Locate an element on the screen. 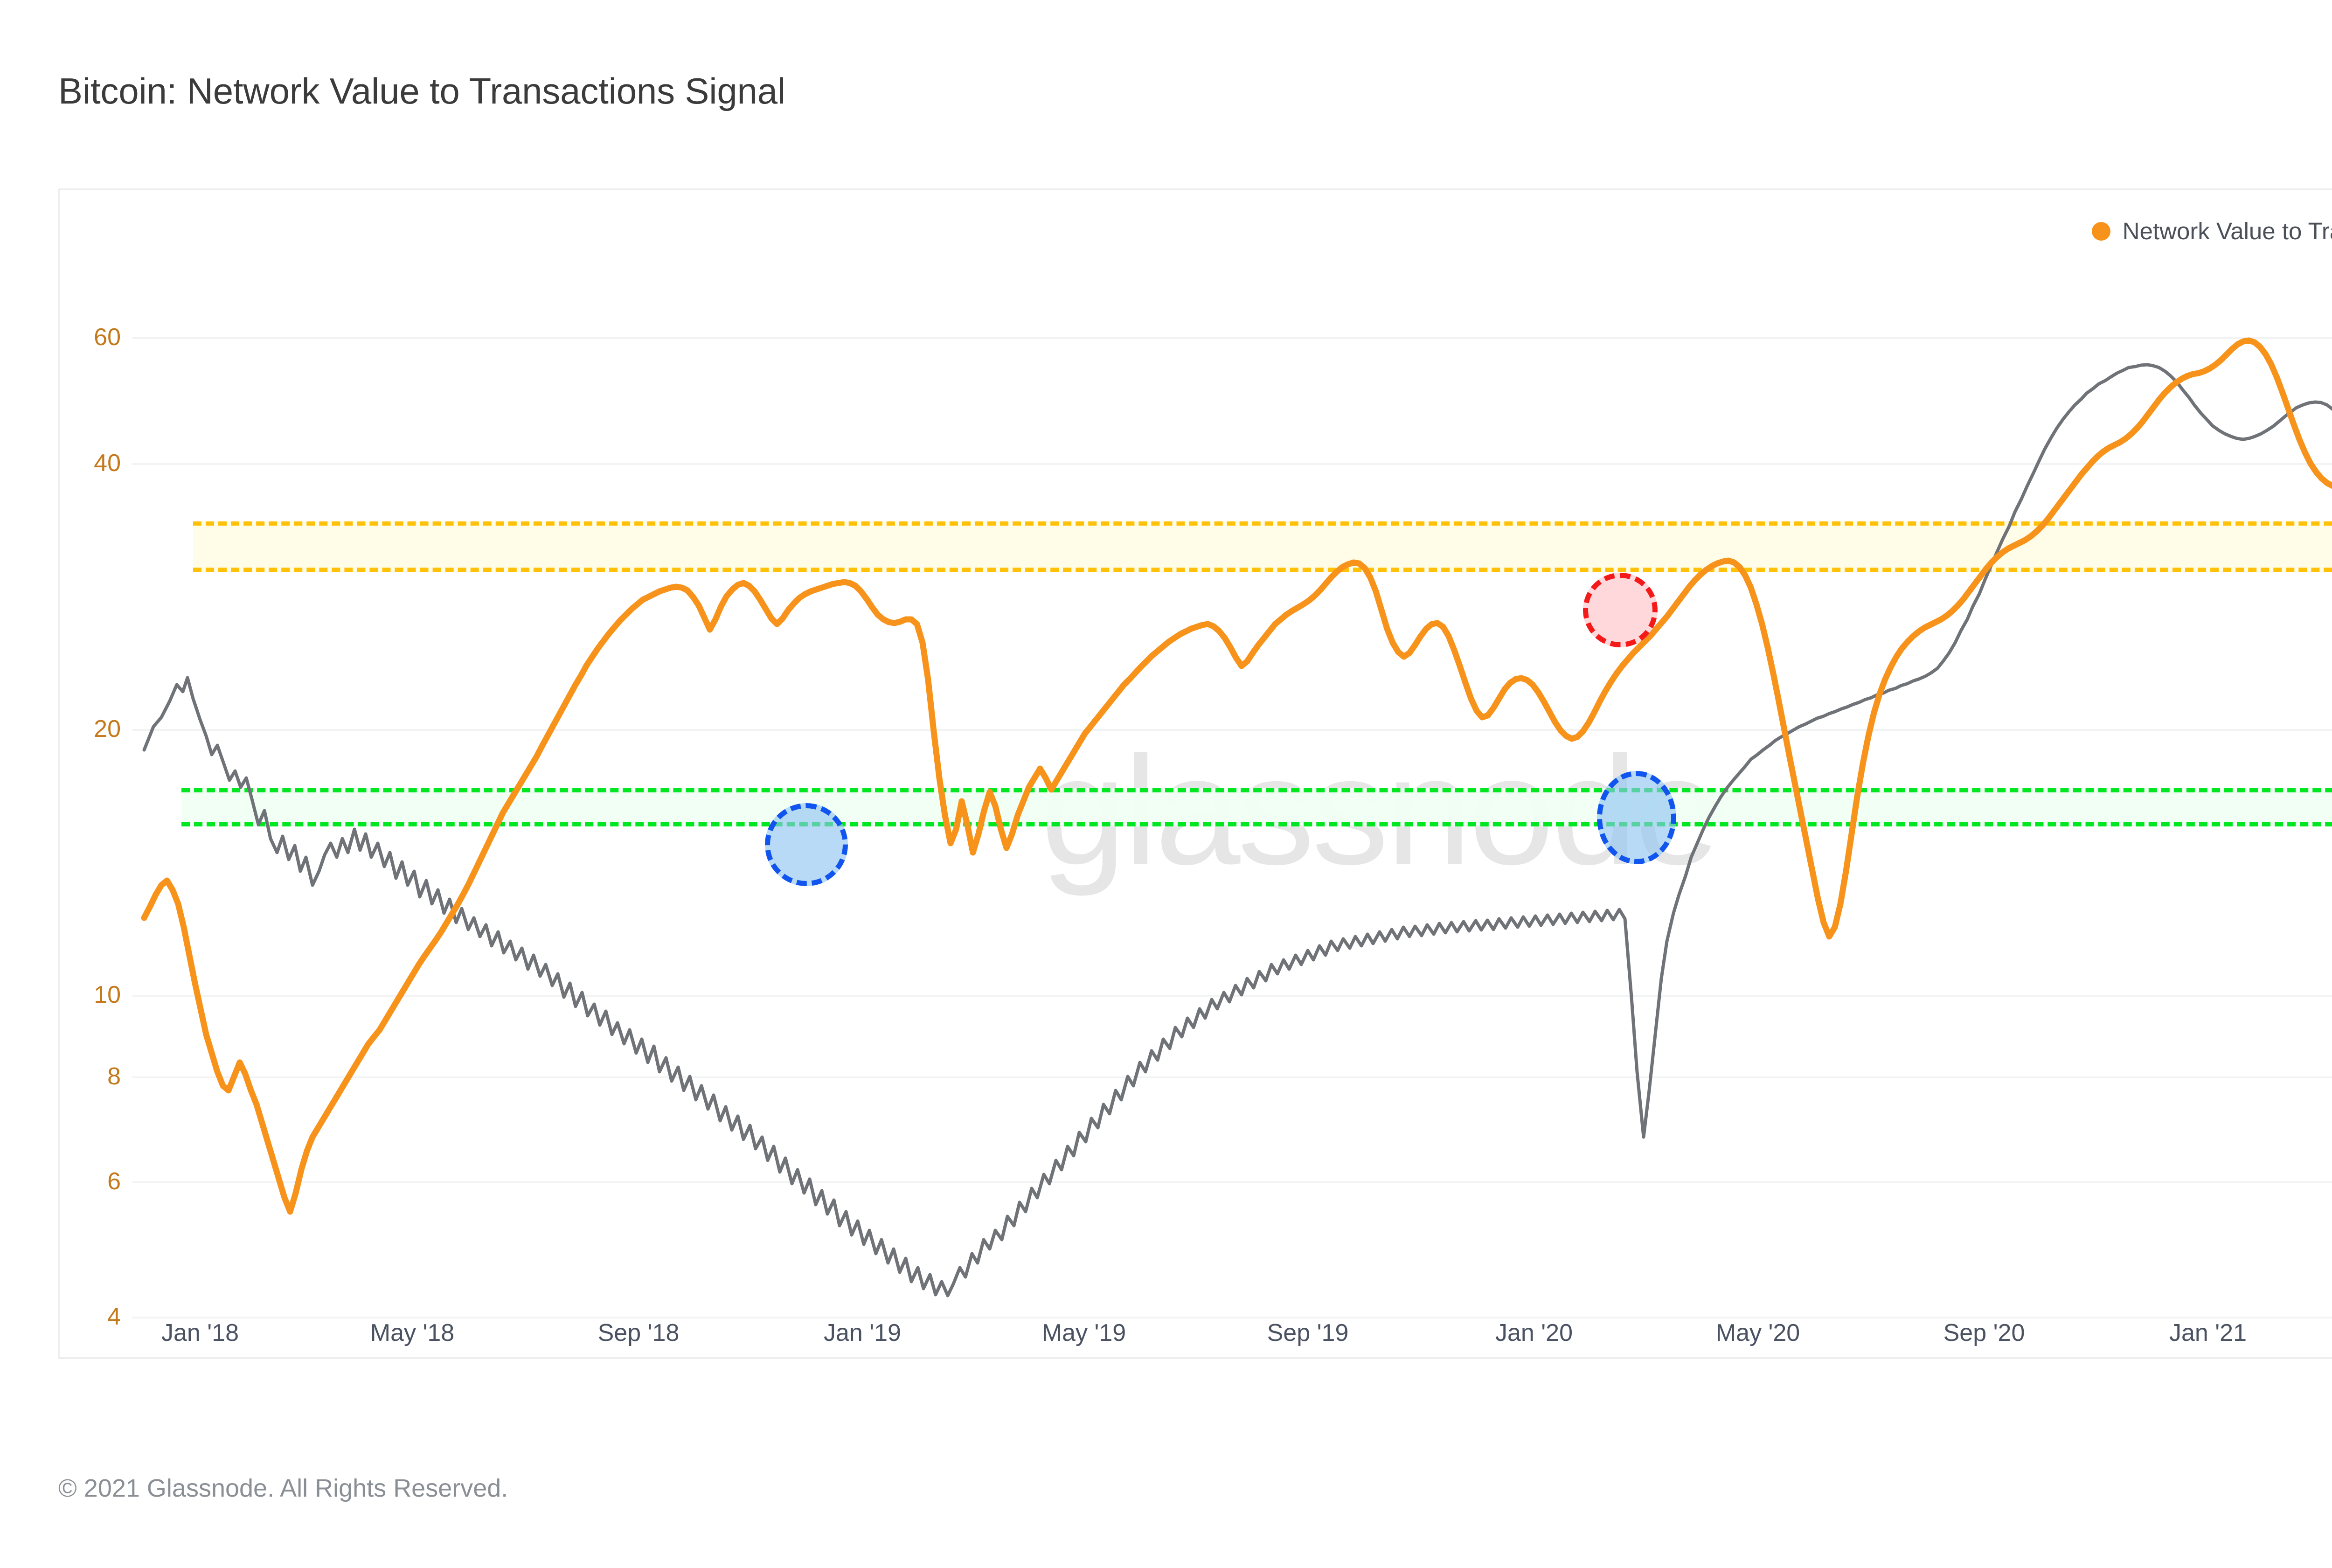  legend-dot-nvts is located at coordinates (2100, 231).